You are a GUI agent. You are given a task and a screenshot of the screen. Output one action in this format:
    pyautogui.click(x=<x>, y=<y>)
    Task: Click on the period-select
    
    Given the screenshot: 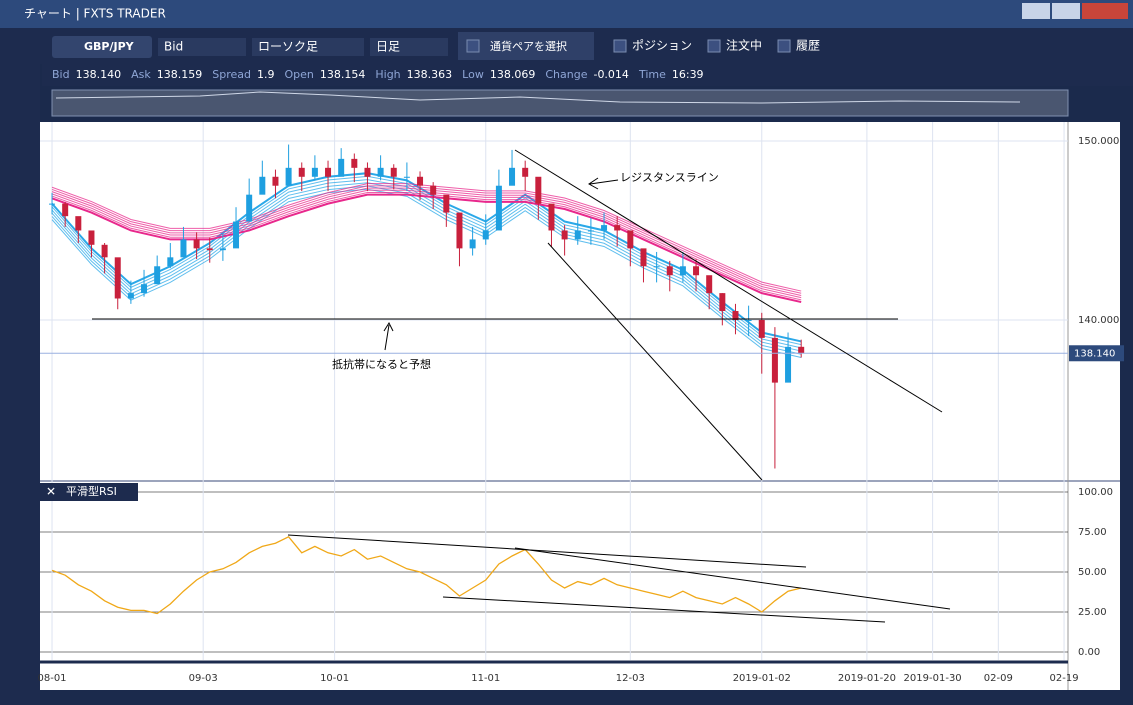 What is the action you would take?
    pyautogui.click(x=409, y=47)
    